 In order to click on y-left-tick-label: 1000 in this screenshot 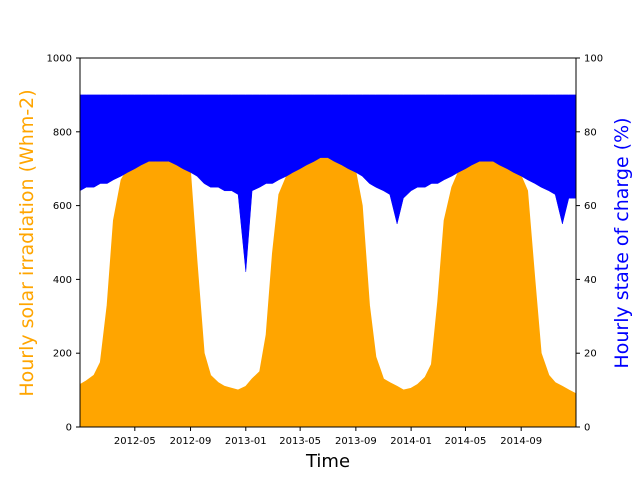, I will do `click(59, 59)`.